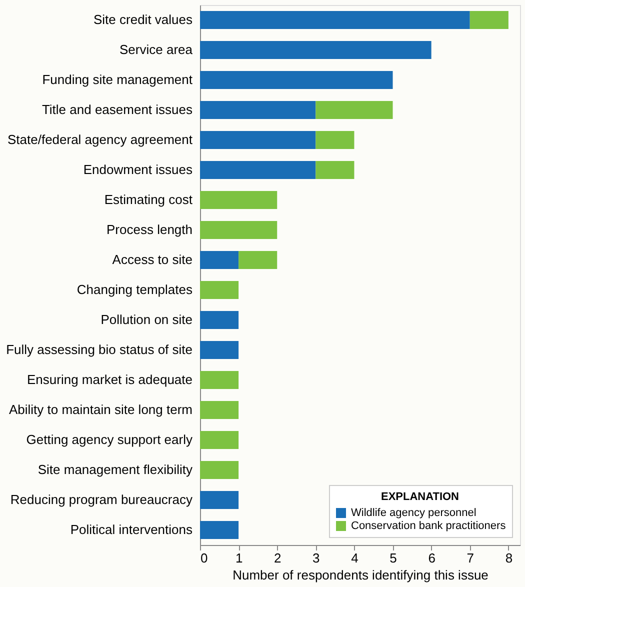 The image size is (622, 627). Describe the element at coordinates (428, 526) in the screenshot. I see `legend-label: Conservation bank practitioners` at that location.